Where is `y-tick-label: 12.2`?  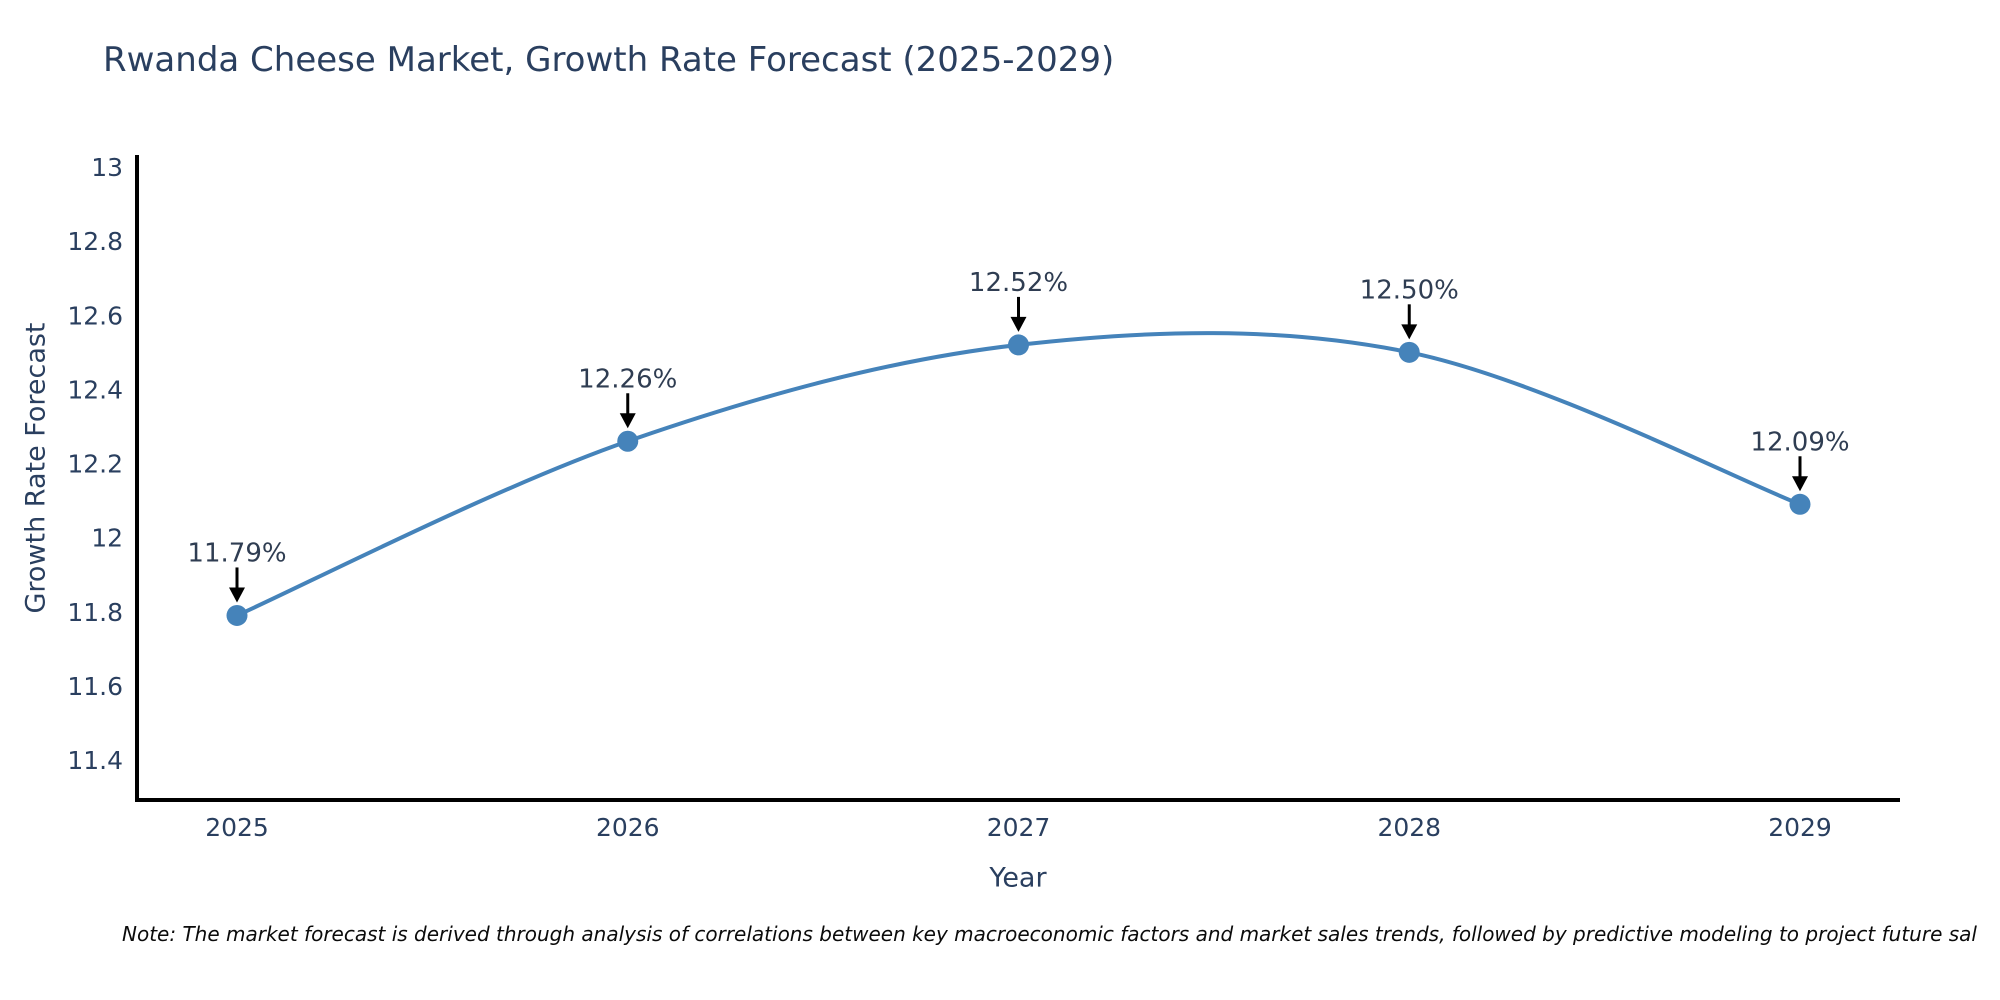 y-tick-label: 12.2 is located at coordinates (95, 464).